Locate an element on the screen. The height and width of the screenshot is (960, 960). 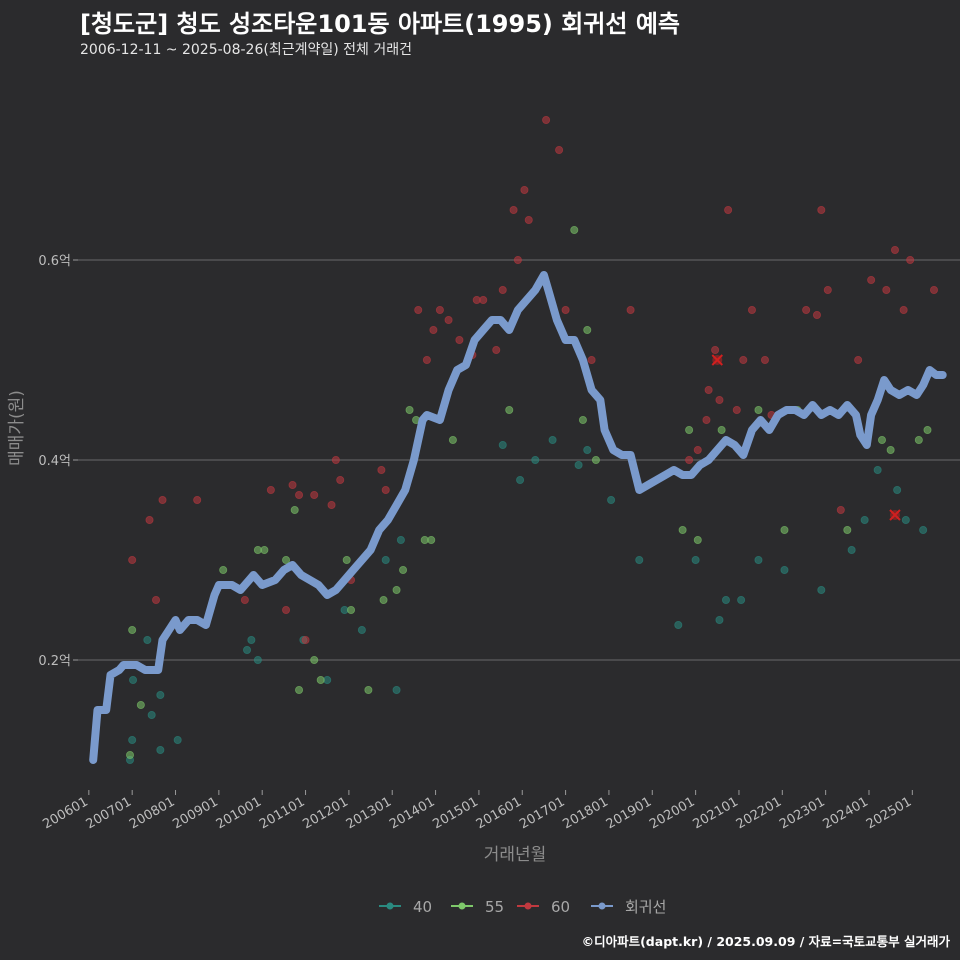
highlight-markers is located at coordinates (806, 437).